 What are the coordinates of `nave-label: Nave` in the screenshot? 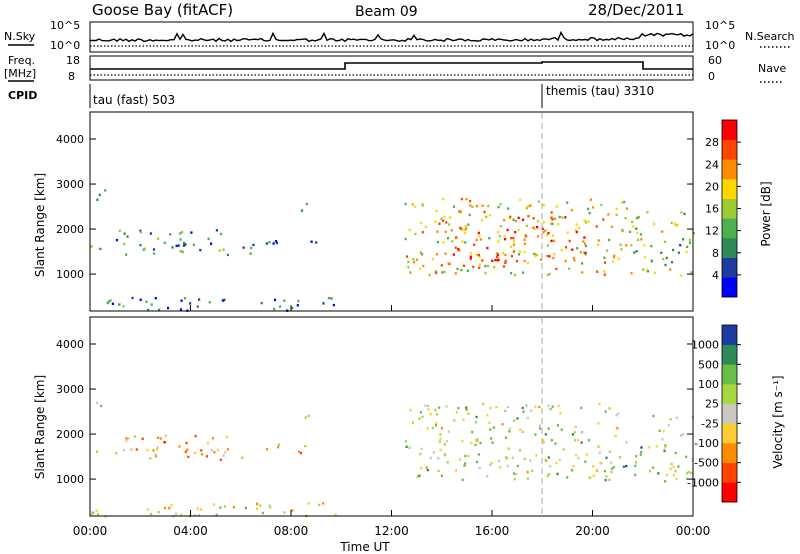 It's located at (772, 68).